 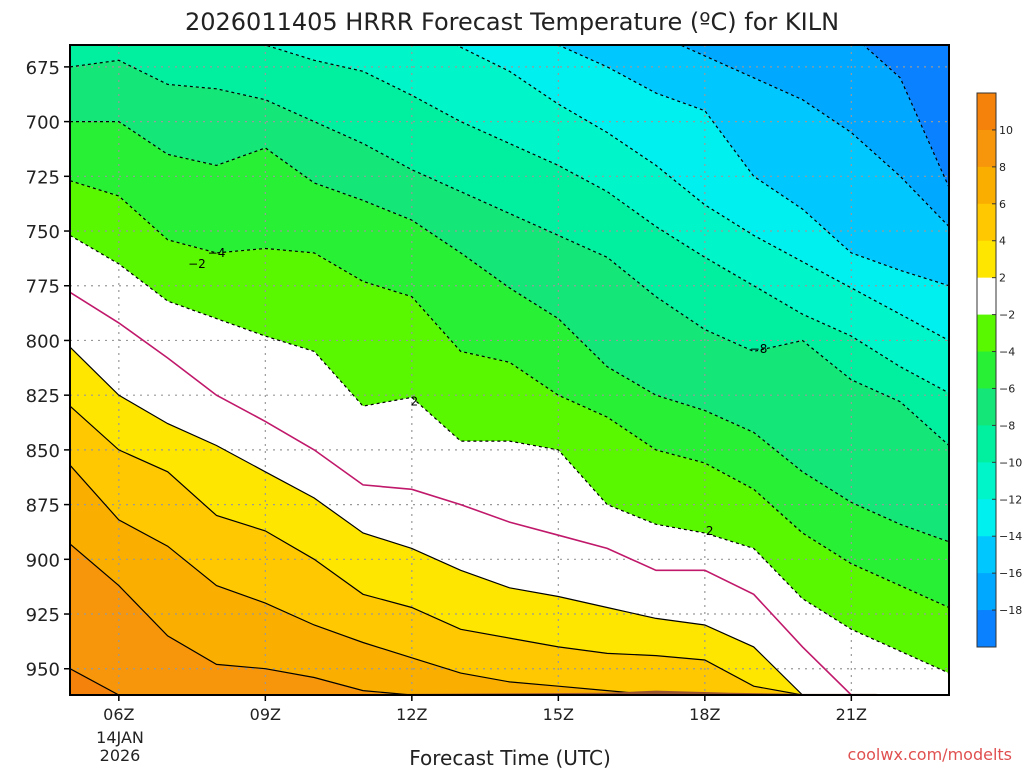 I want to click on y-tick-label: 825, so click(x=43, y=396).